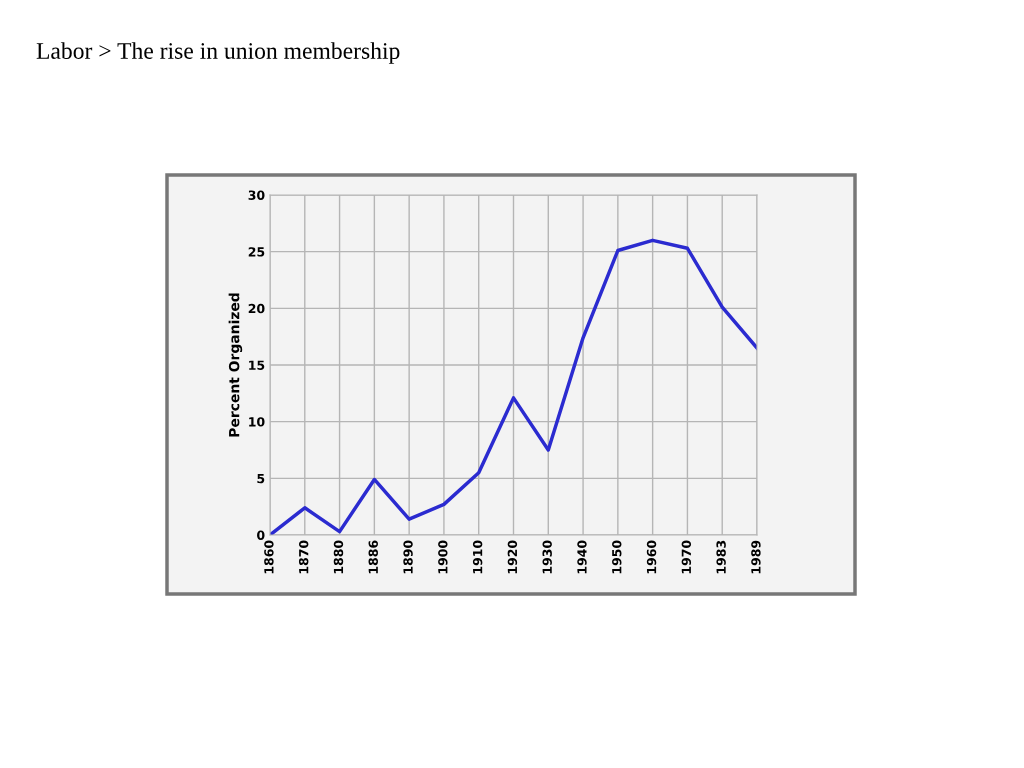  Describe the element at coordinates (756, 557) in the screenshot. I see `x-tick-label: 1989` at that location.